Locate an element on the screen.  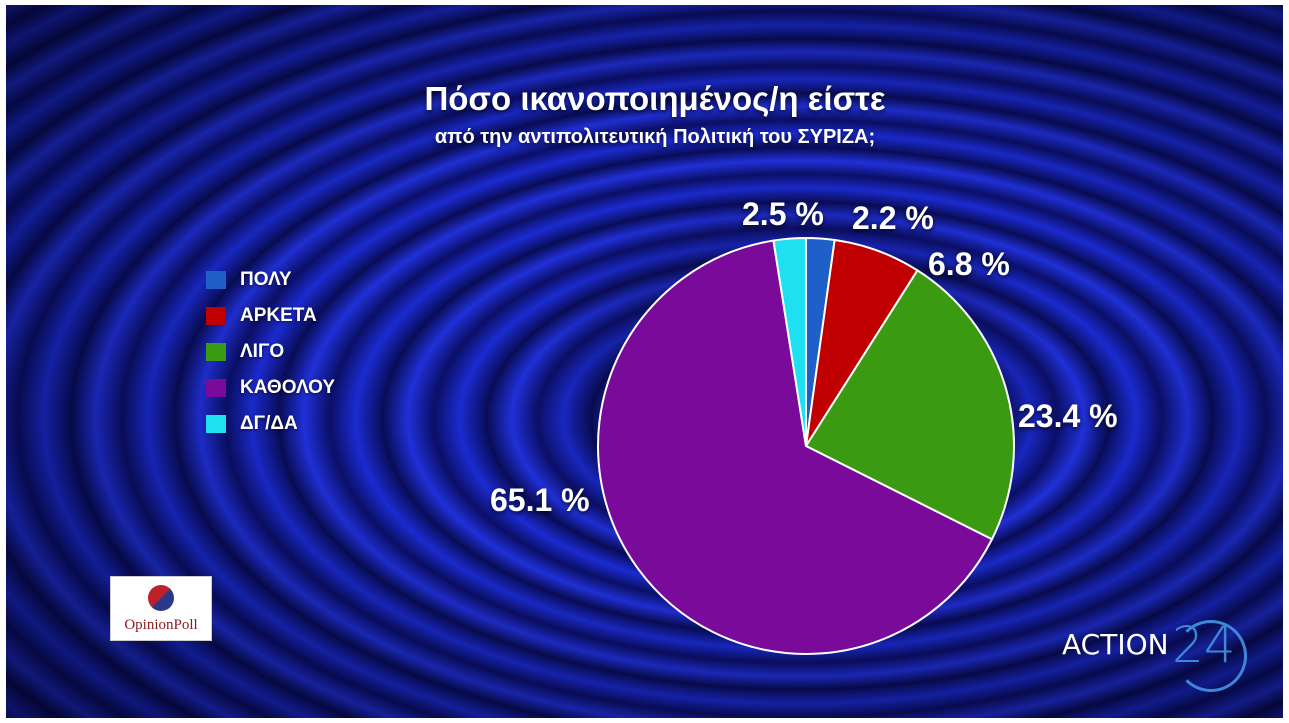
legend-item-ligo: ΛΙΓΟ is located at coordinates (270, 352).